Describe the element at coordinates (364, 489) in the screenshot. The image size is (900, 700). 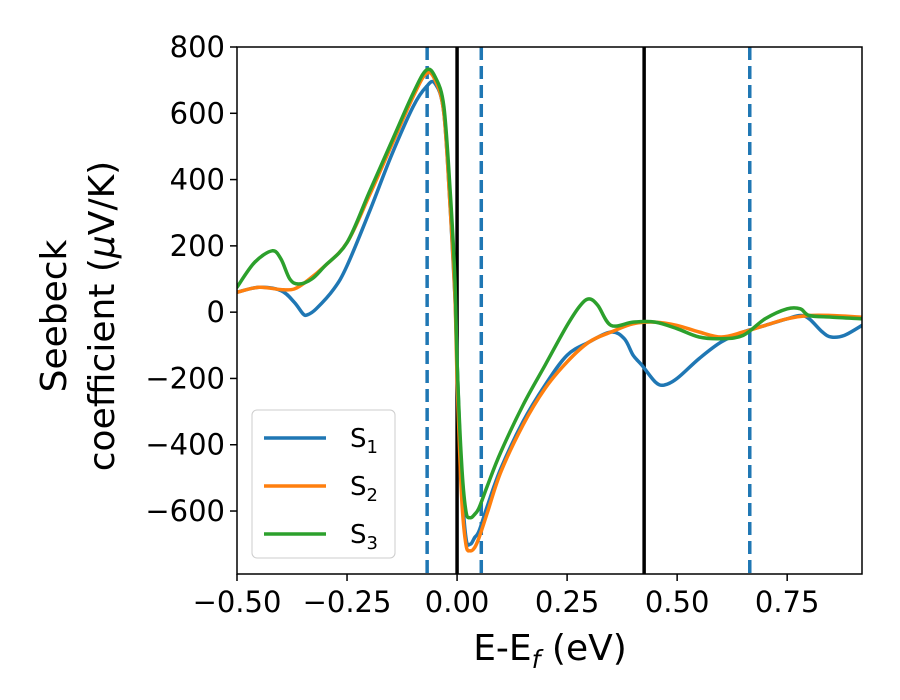
I see `legend-label-s2: S2` at that location.